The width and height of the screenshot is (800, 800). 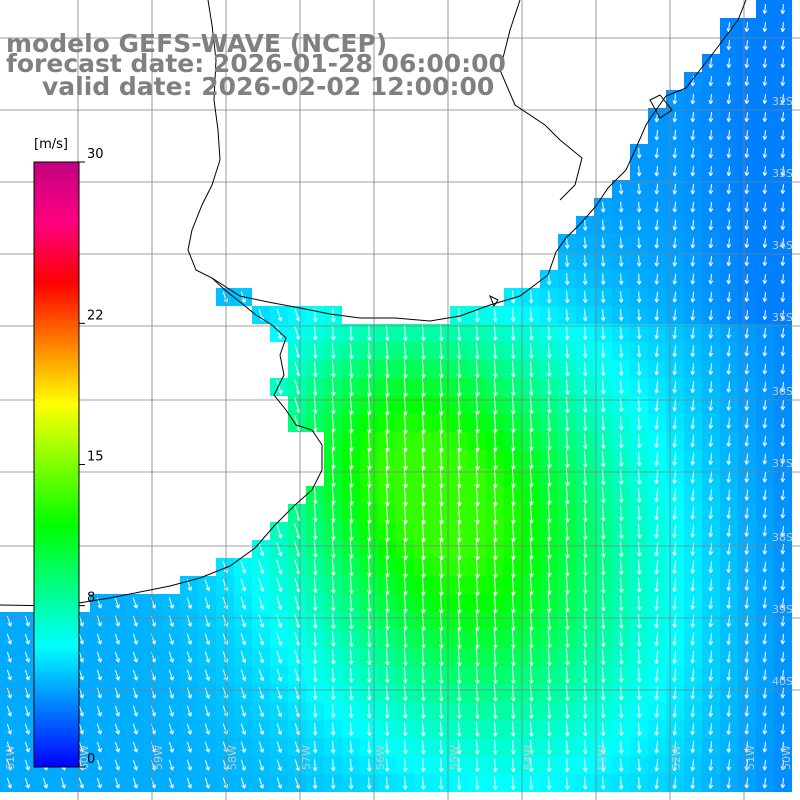 I want to click on model-title: modelo GEFS-WAVE (NCEP), so click(x=196, y=43).